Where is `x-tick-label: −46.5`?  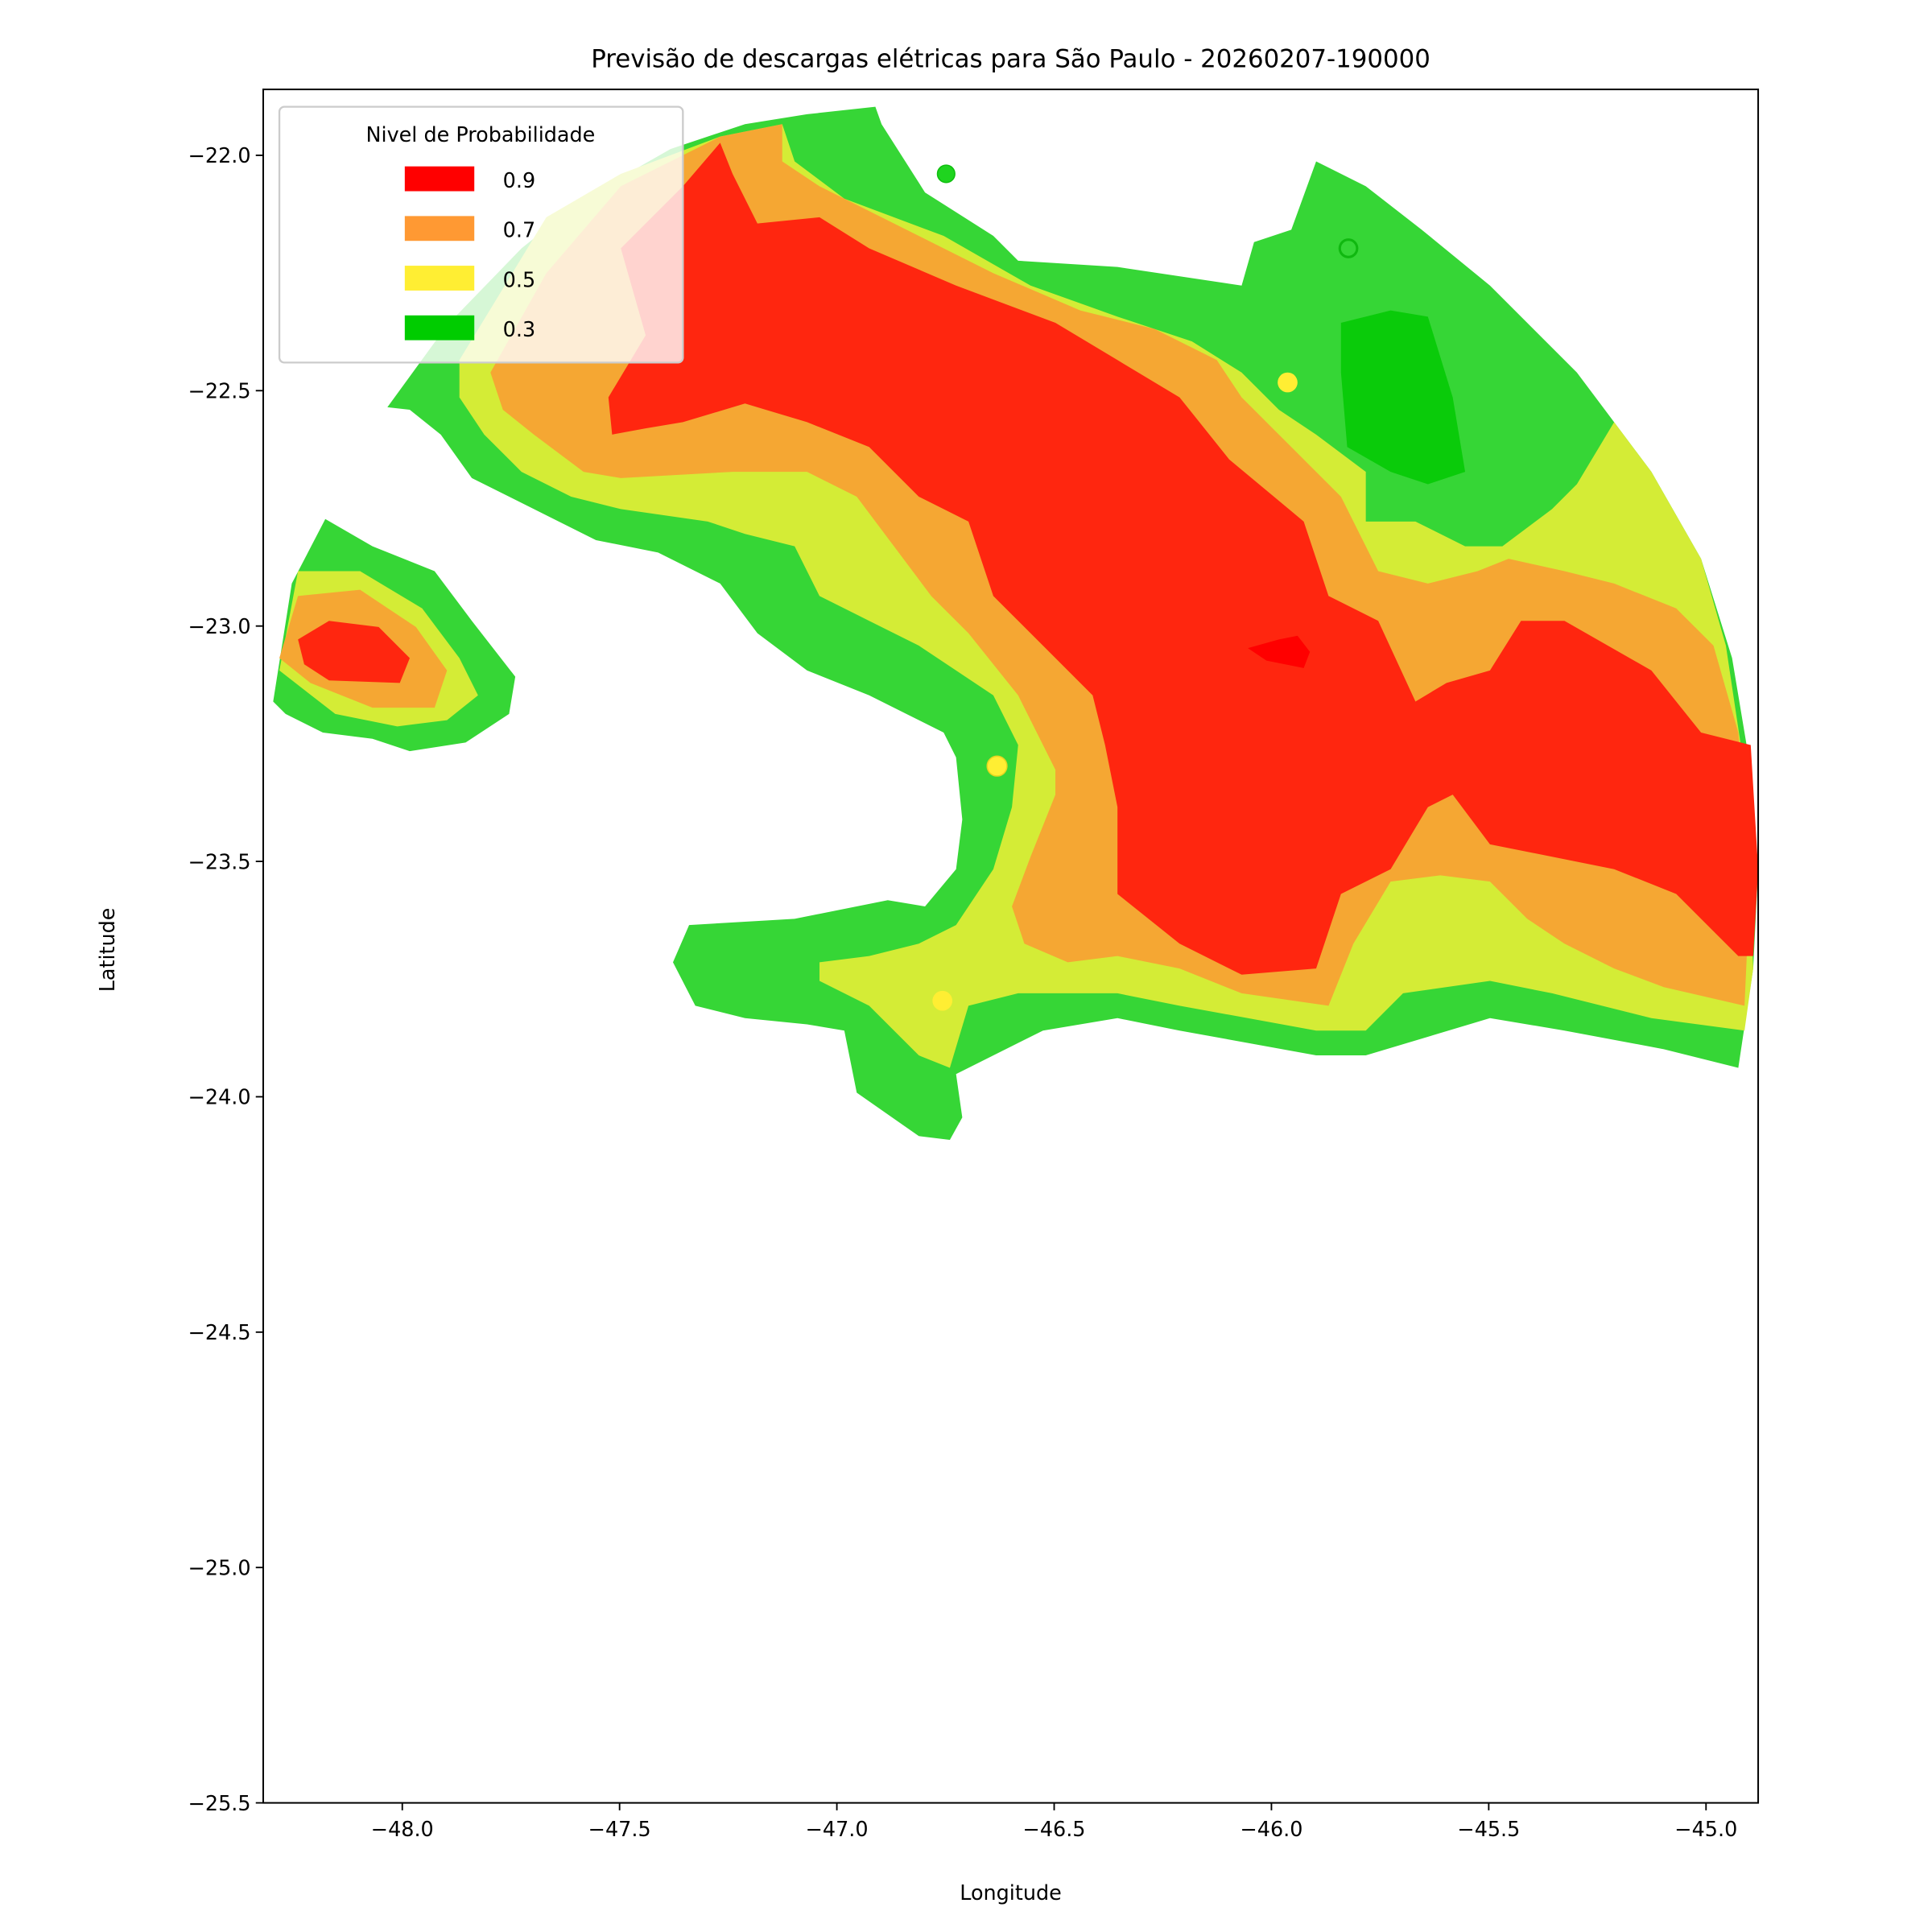
x-tick-label: −46.5 is located at coordinates (1054, 1829).